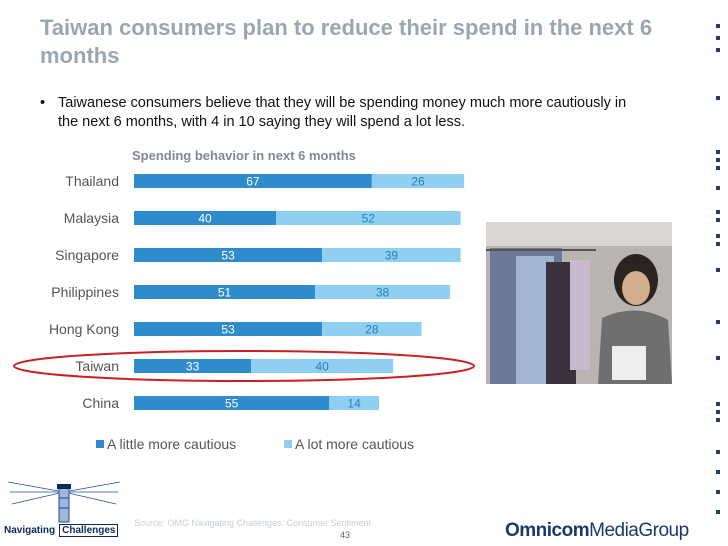 Image resolution: width=728 pixels, height=546 pixels. I want to click on legend-label-2: A lot more cautious, so click(354, 444).